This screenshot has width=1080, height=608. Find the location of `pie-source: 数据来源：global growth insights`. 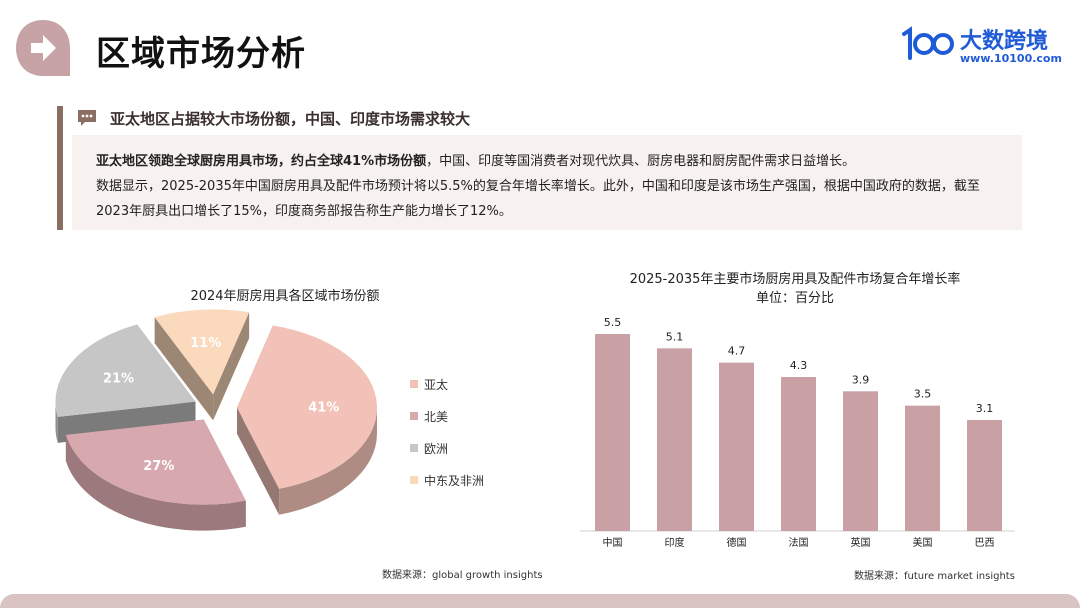

pie-source: 数据来源：global growth insights is located at coordinates (462, 575).